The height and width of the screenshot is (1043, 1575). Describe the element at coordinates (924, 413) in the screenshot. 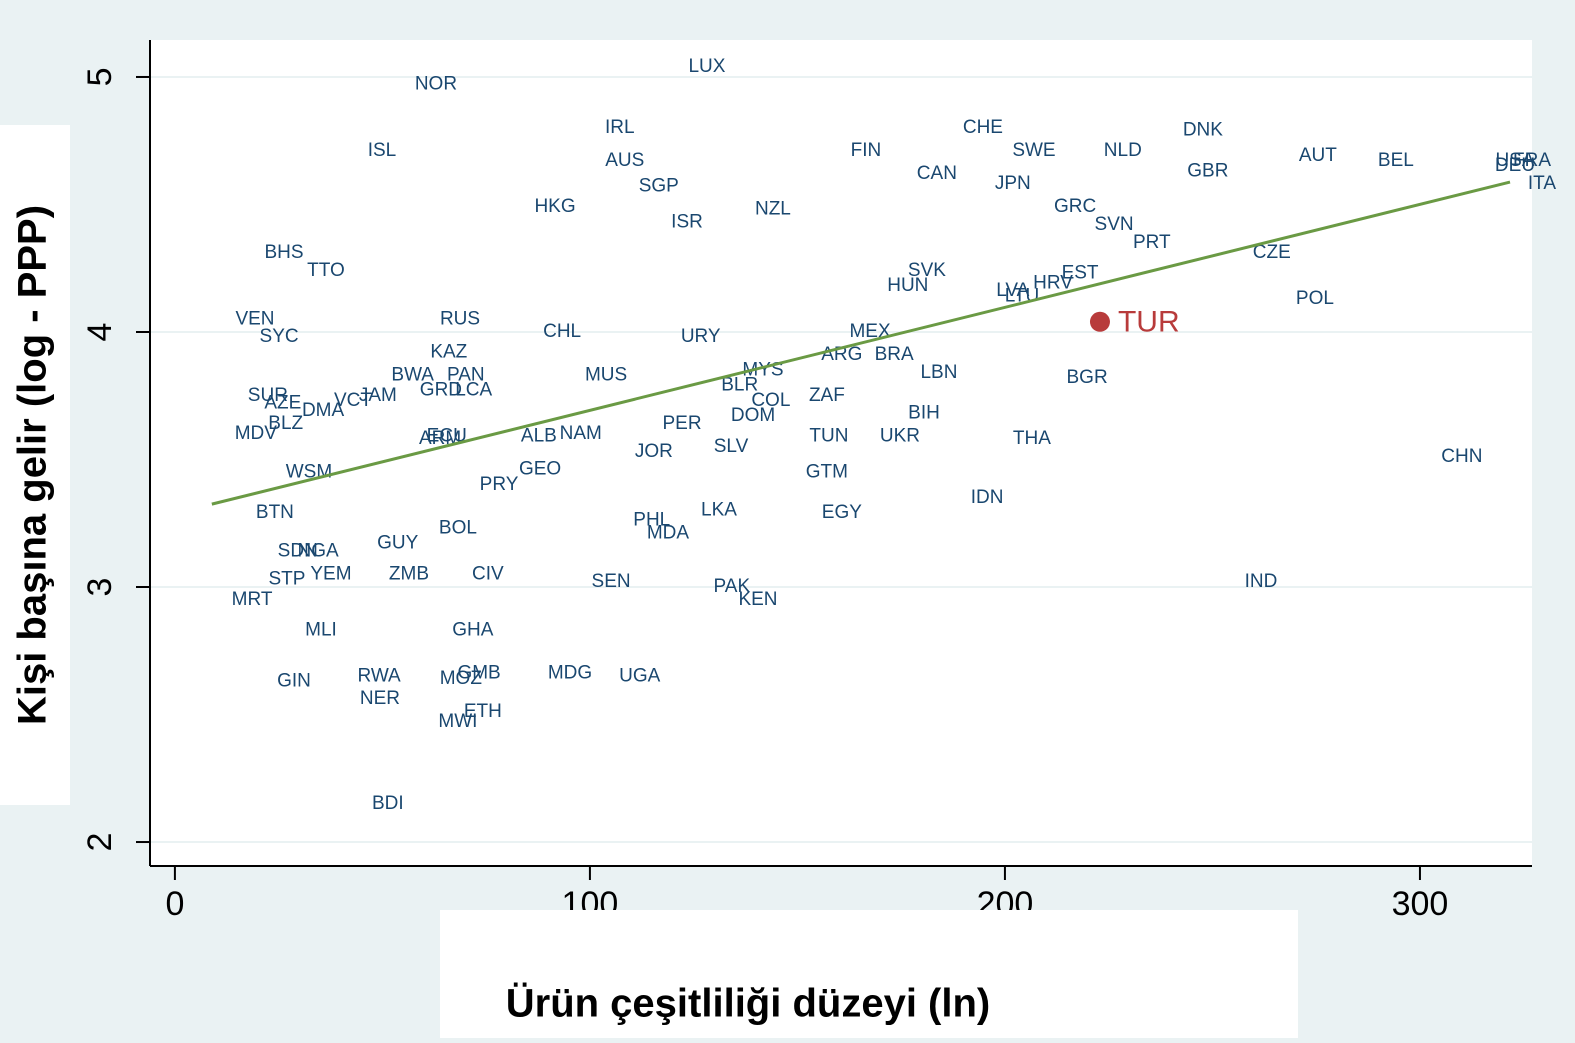

I see `point-label: BIH` at that location.